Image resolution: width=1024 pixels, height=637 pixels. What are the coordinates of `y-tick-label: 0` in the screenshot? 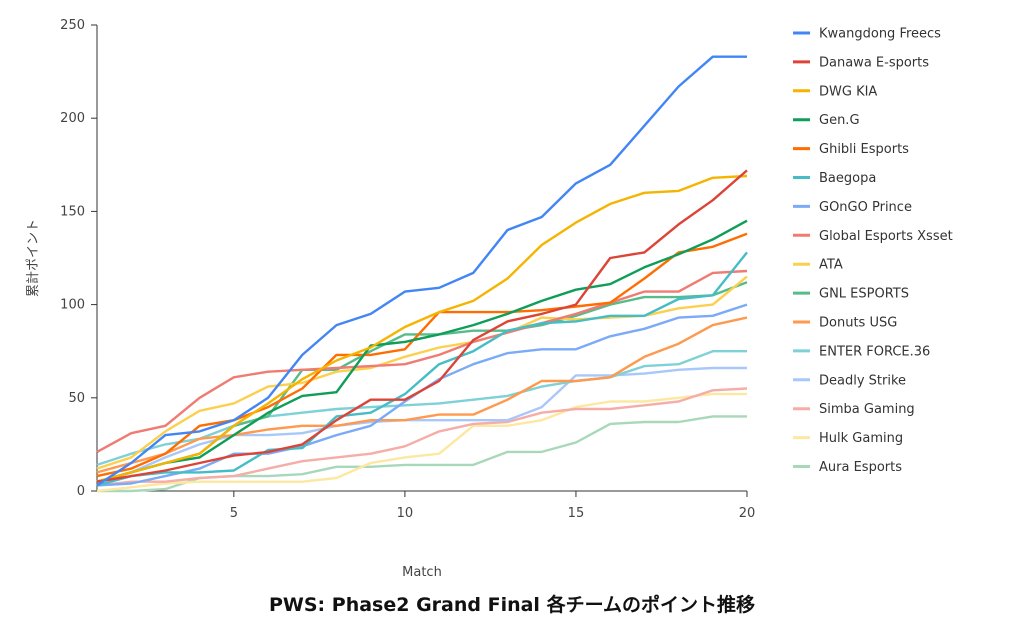 It's located at (81, 491).